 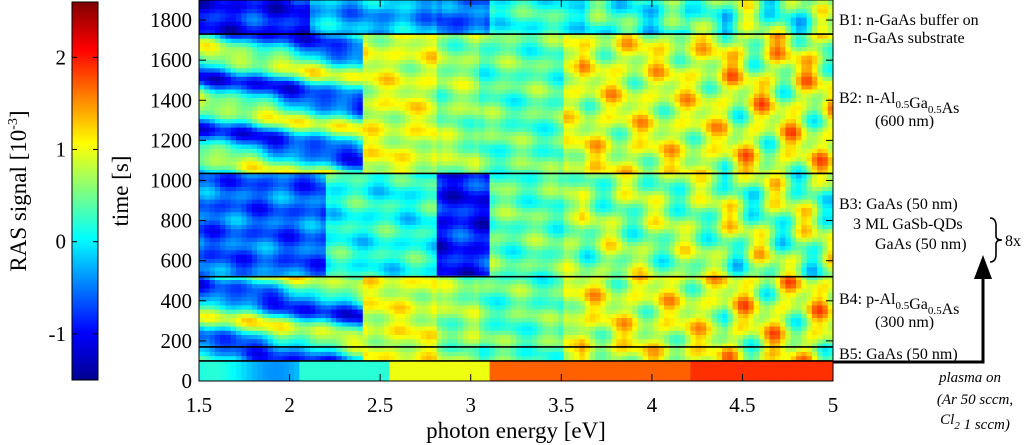 What do you see at coordinates (58, 334) in the screenshot?
I see `colorbar-tick-label: -1` at bounding box center [58, 334].